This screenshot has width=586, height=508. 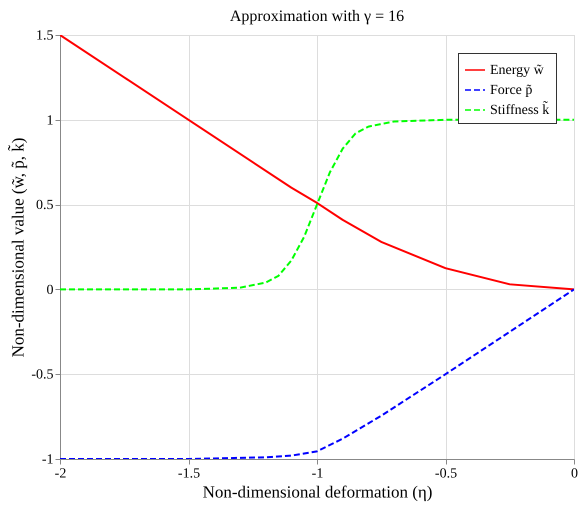 I want to click on x-tick-label: -0.5, so click(x=446, y=474).